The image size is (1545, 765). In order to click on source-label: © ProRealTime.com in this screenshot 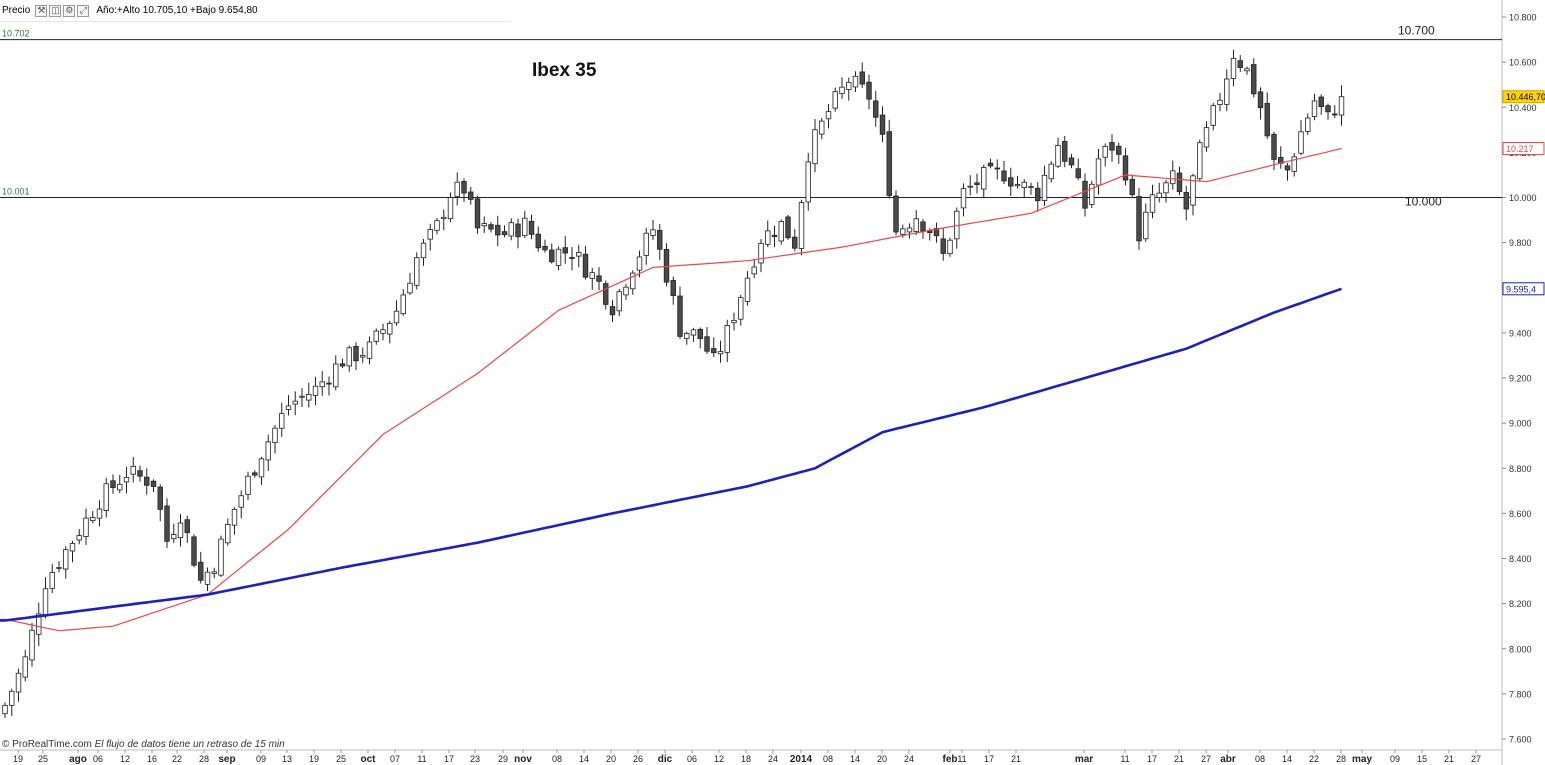, I will do `click(47, 744)`.